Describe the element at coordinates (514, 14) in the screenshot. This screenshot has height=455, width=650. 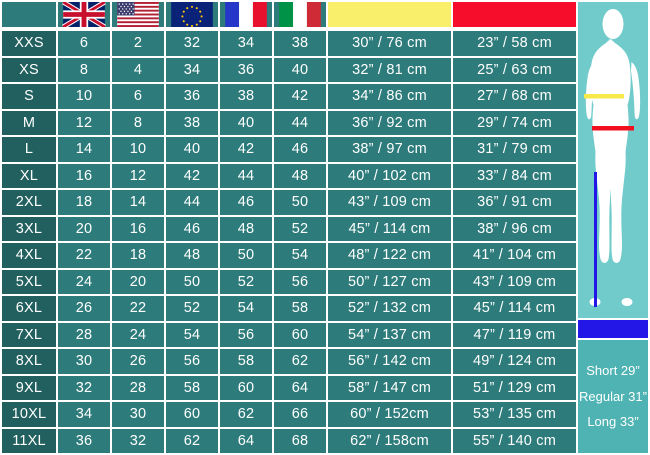
I see `red-swatch-icon` at that location.